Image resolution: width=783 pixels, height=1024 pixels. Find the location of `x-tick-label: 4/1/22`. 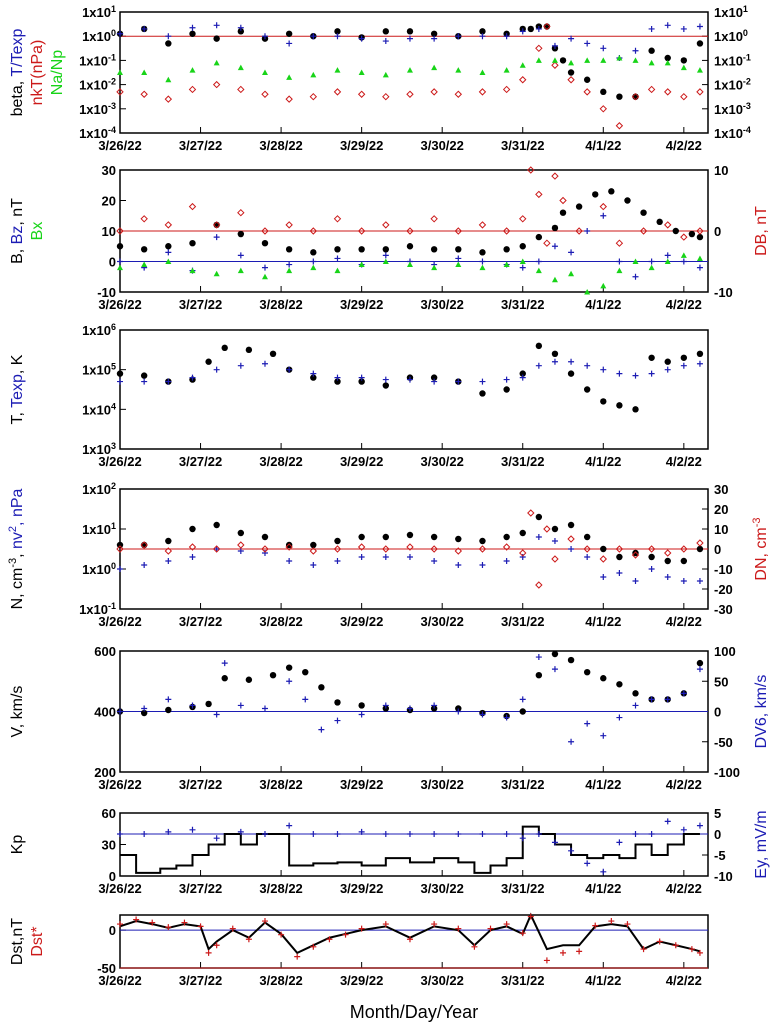

x-tick-label: 4/1/22 is located at coordinates (603, 461).